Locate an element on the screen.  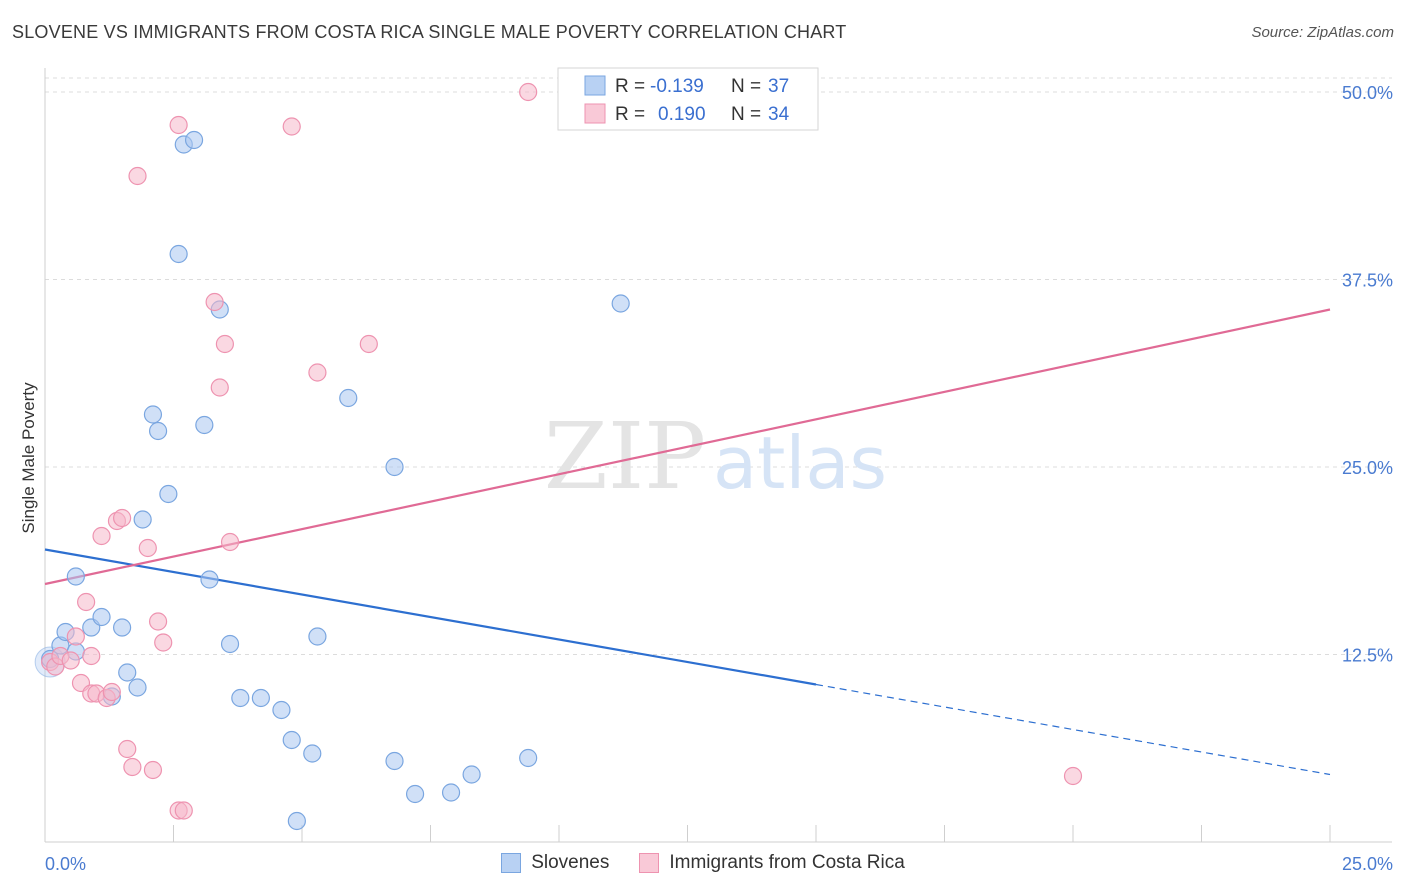
legend-label-costa-rica: Immigrants from Costa Rica is located at coordinates (787, 862).